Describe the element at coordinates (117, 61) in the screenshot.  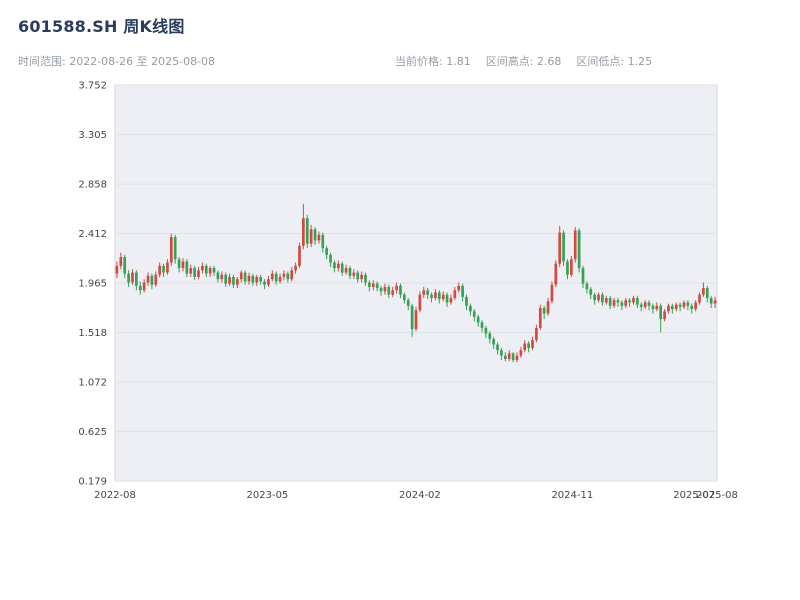
I see `date-range-label: 时间范围: 2022-08-26 至 2025-08-08` at that location.